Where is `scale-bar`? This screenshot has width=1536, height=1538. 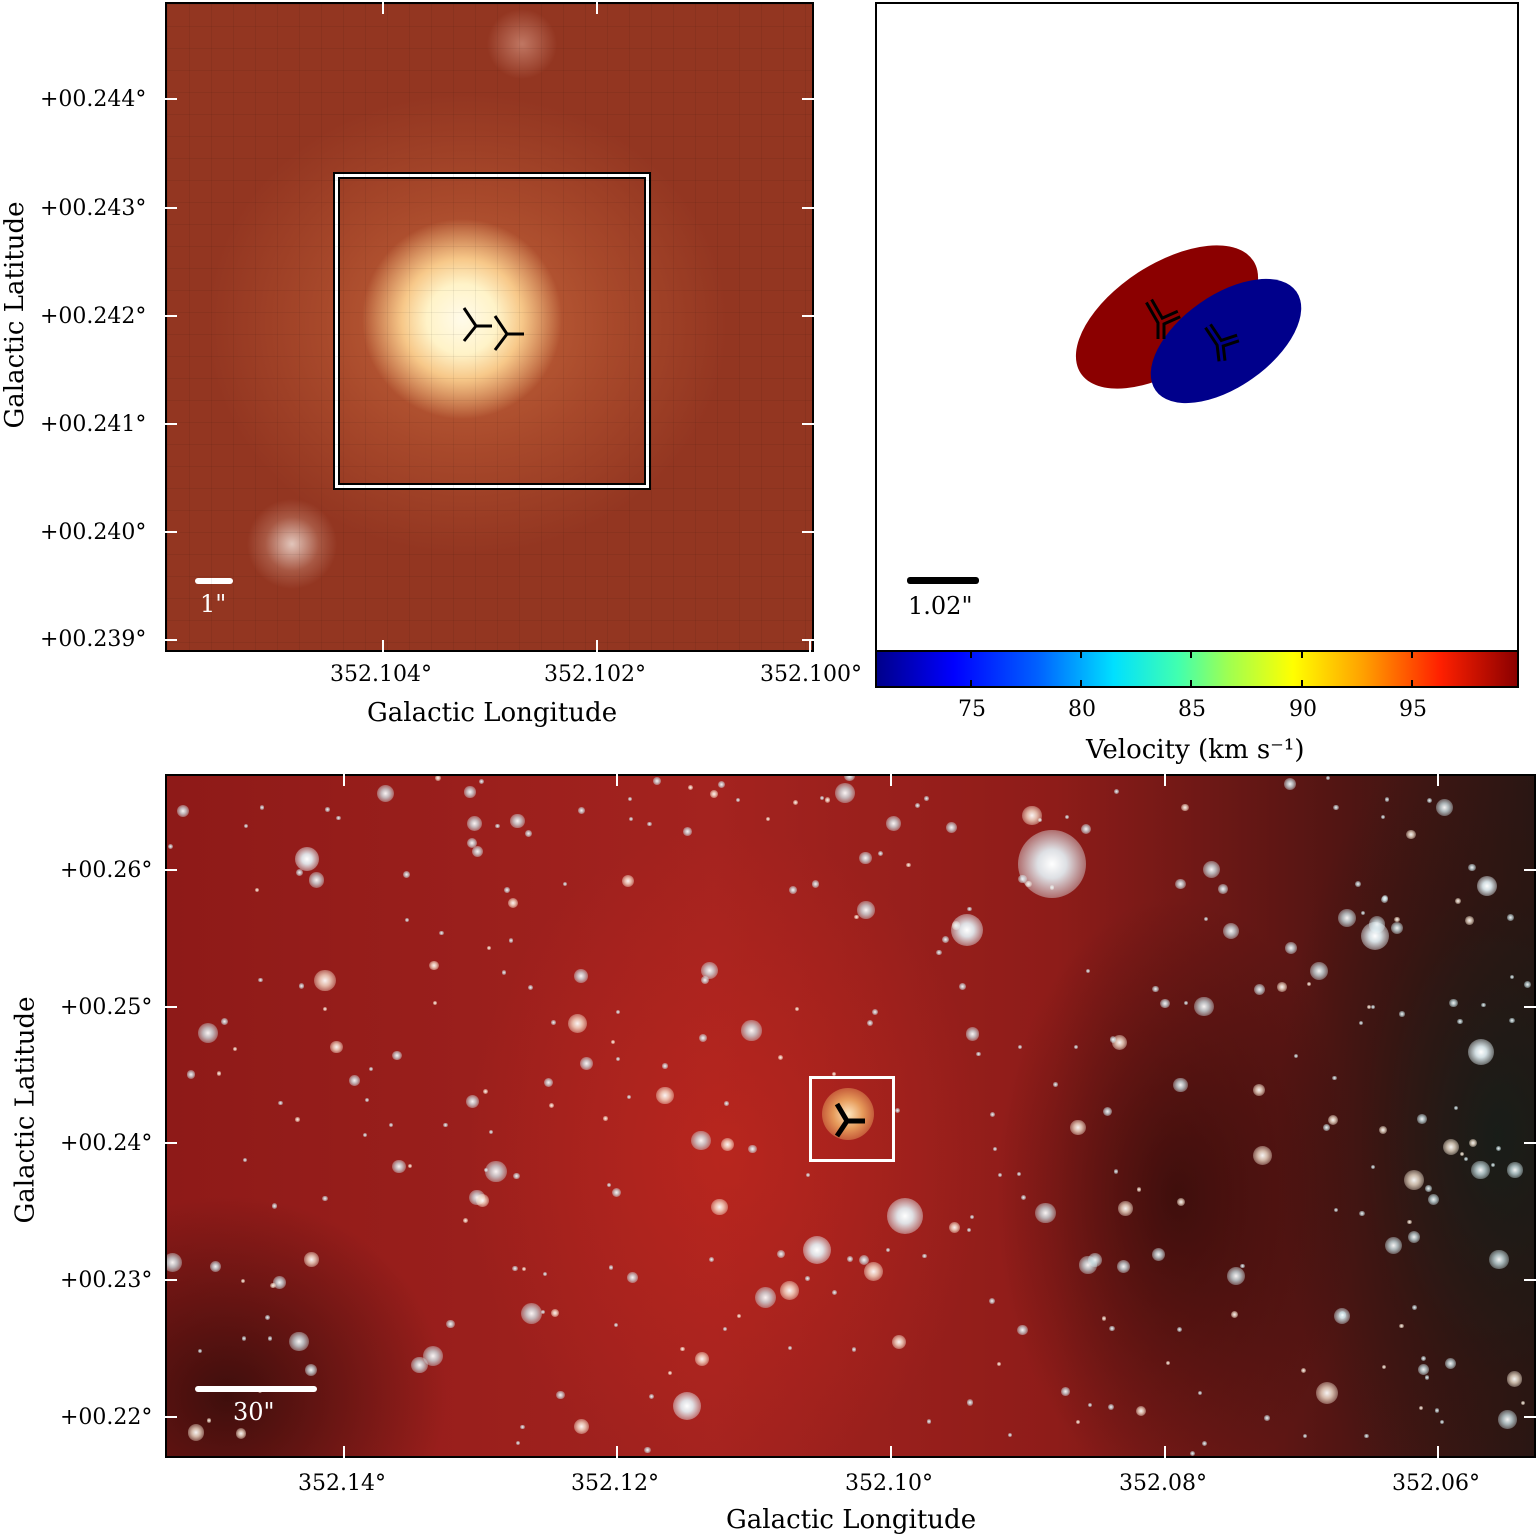
scale-bar is located at coordinates (943, 580).